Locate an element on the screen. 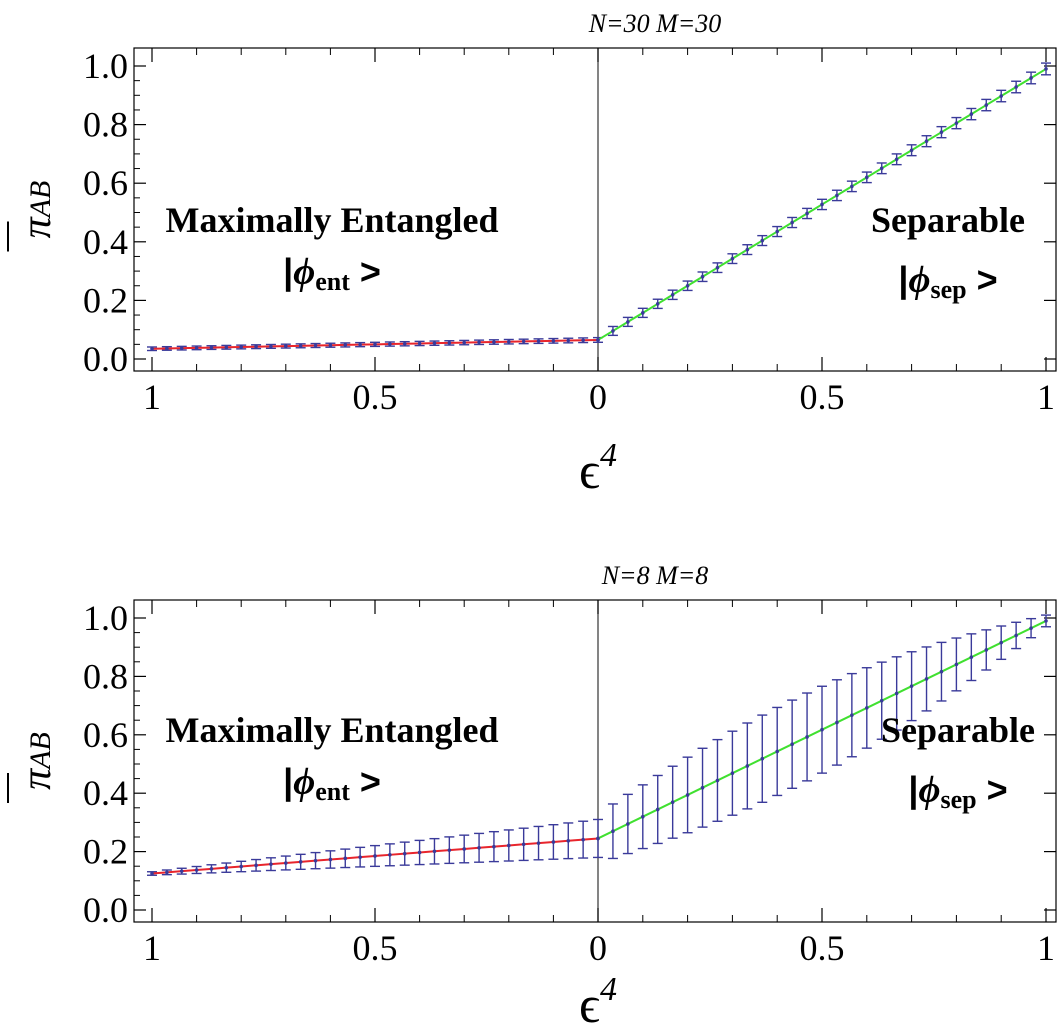 This screenshot has width=1058, height=1030. x-label-base: ϵ is located at coordinates (589, 471).